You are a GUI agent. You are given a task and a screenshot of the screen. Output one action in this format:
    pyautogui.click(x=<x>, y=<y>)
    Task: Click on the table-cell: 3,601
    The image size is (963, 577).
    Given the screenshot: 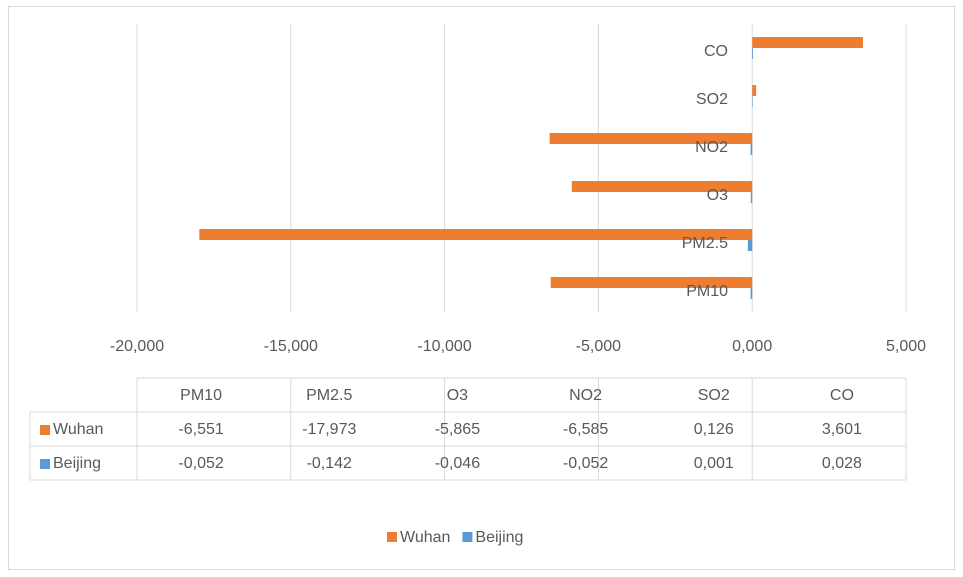 What is the action you would take?
    pyautogui.click(x=842, y=429)
    